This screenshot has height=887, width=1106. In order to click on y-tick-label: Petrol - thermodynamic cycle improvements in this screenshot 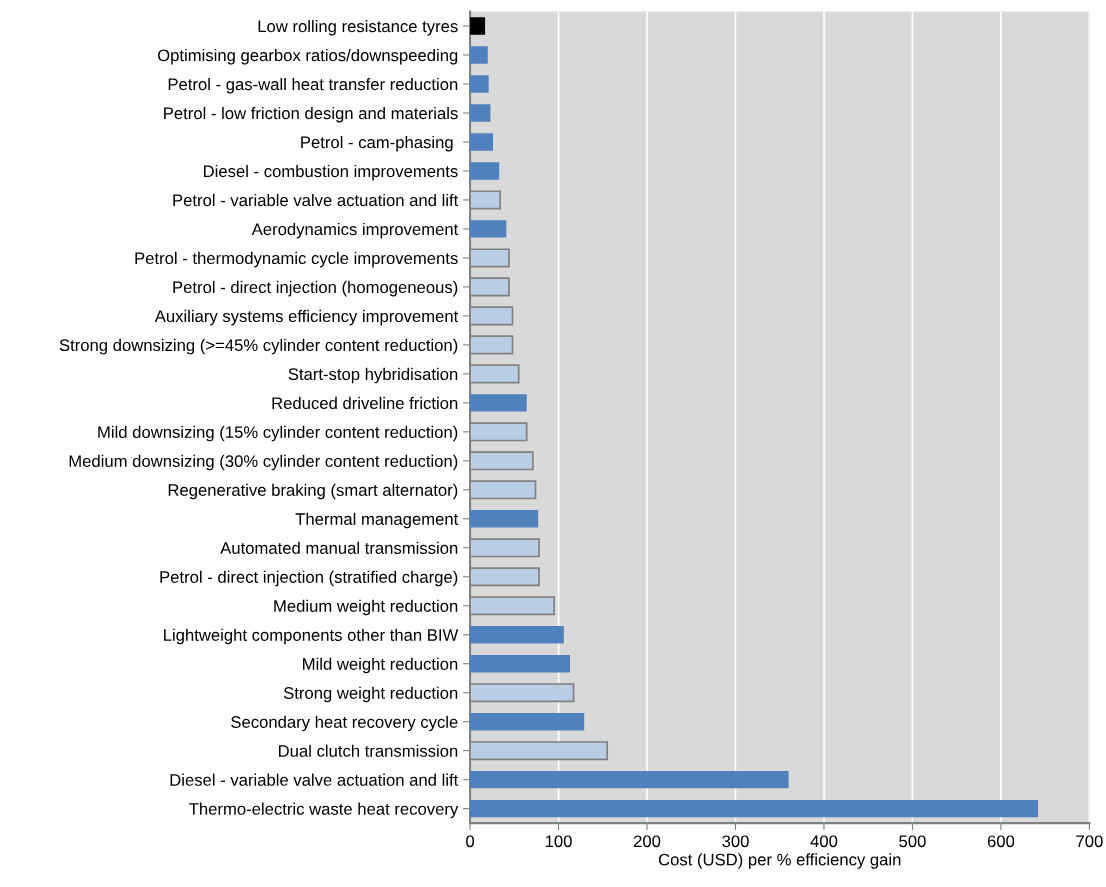, I will do `click(296, 259)`.